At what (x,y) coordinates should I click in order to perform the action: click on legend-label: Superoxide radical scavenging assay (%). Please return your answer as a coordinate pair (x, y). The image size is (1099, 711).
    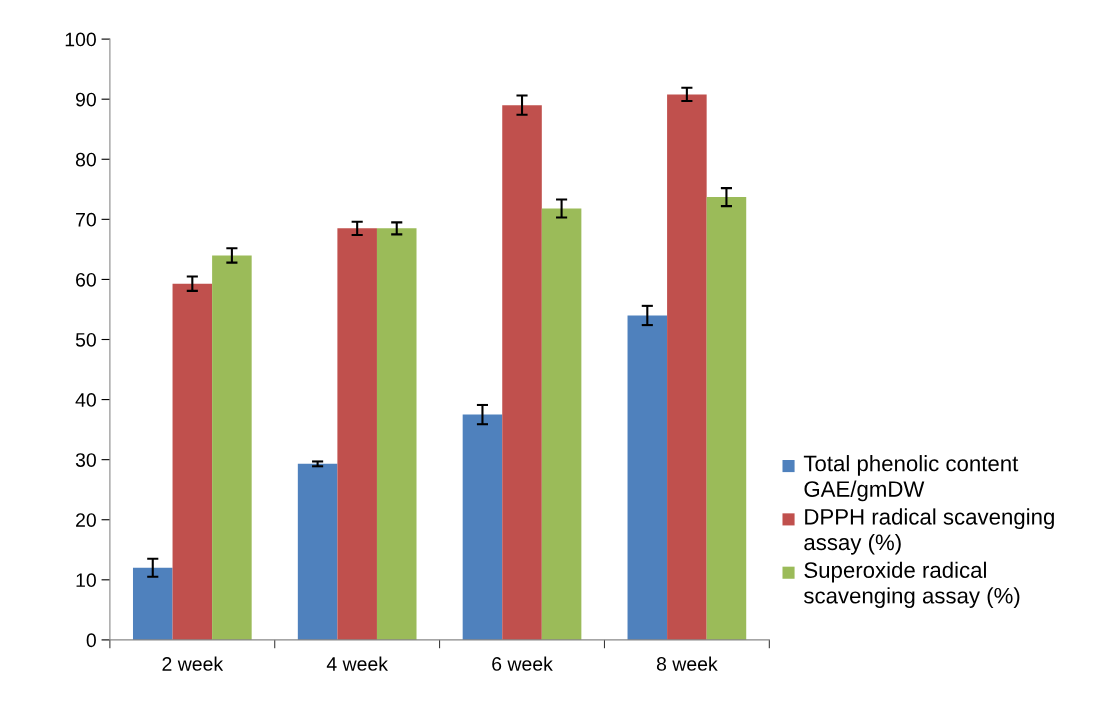
    Looking at the image, I should click on (911, 584).